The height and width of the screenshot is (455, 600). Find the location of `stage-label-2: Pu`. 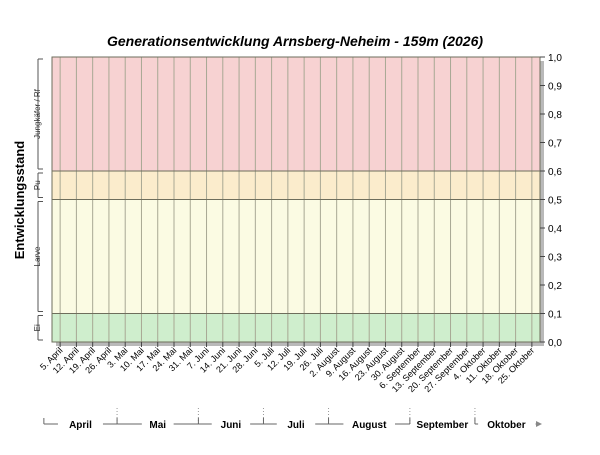

stage-label-2: Pu is located at coordinates (37, 185).